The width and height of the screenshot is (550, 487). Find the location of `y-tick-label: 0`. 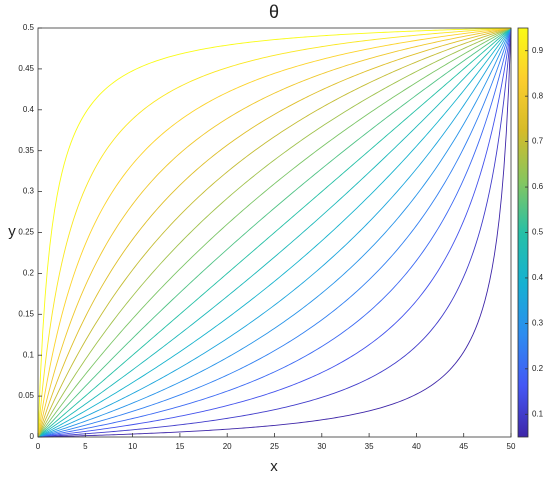

y-tick-label: 0 is located at coordinates (32, 436).